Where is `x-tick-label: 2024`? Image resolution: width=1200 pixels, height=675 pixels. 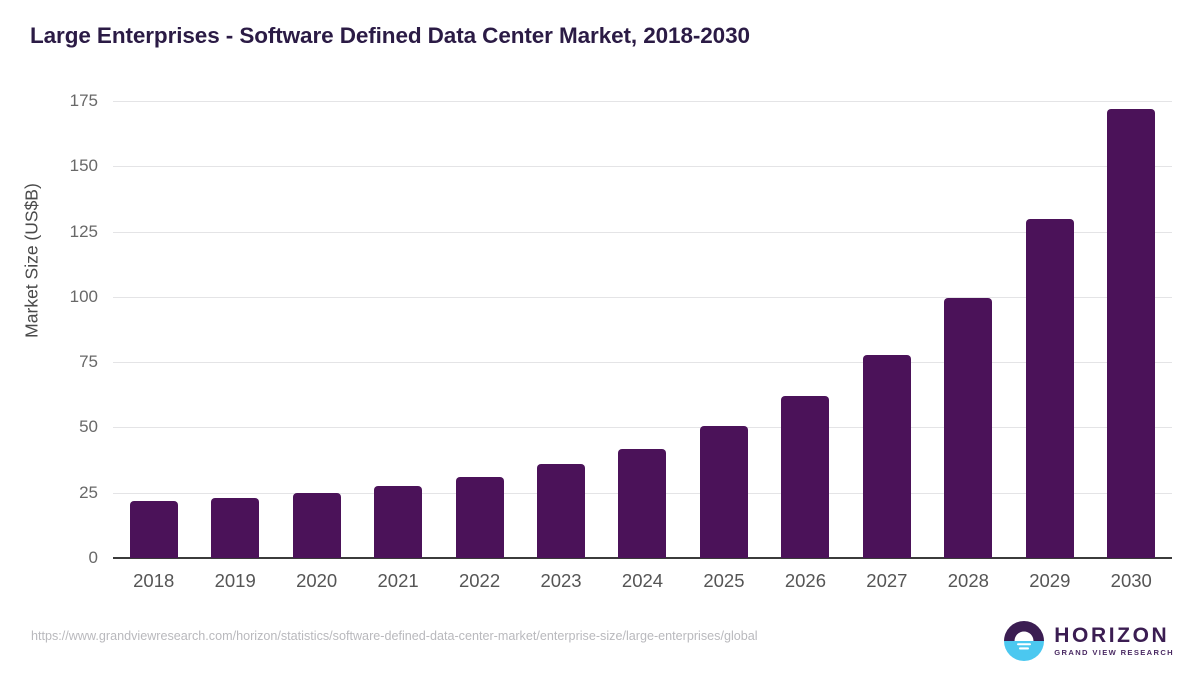
x-tick-label: 2024 is located at coordinates (642, 580).